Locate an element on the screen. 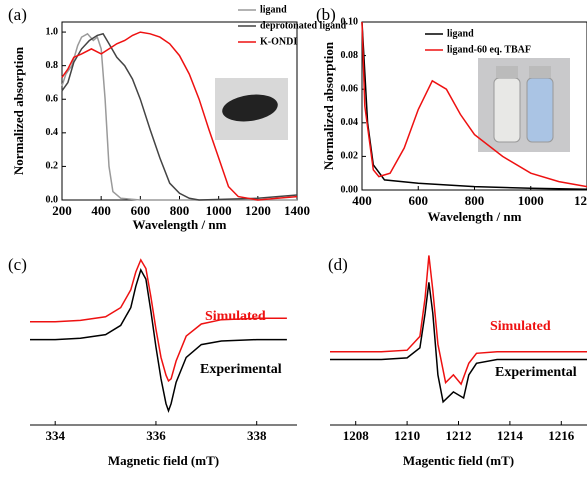 The image size is (587, 481). inset-photo-powder is located at coordinates (251, 109).